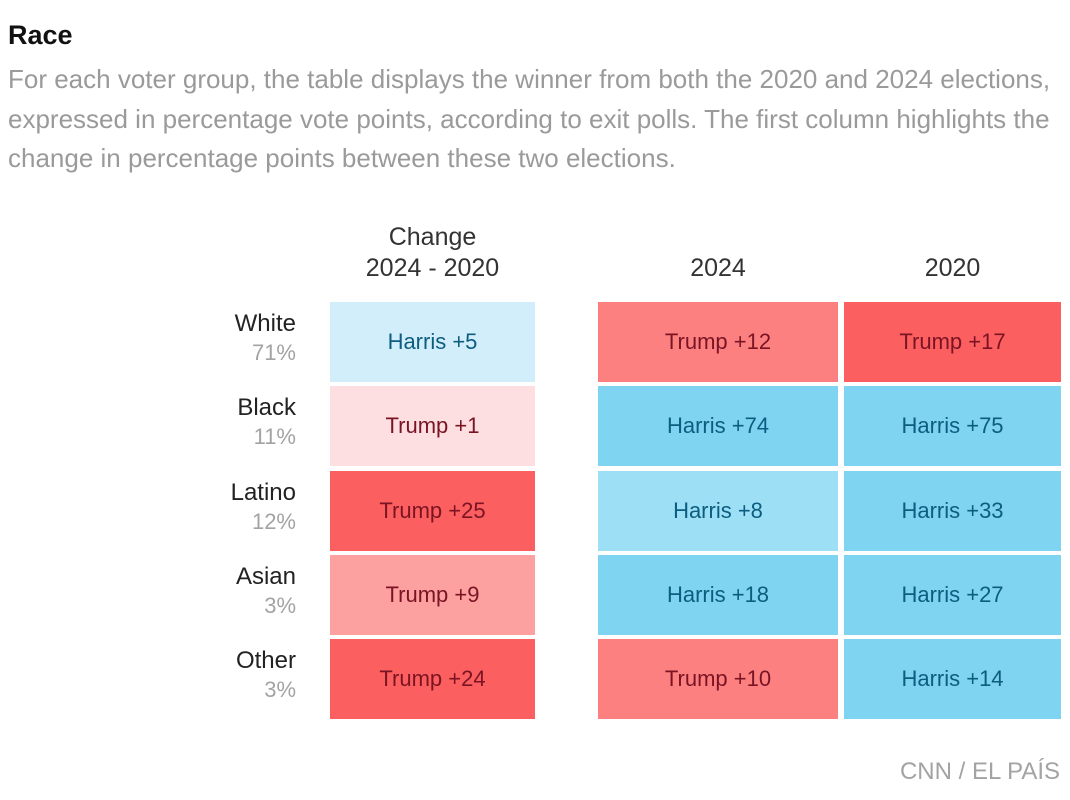  What do you see at coordinates (432, 253) in the screenshot?
I see `column-header-change: Change 2024 - 2020` at bounding box center [432, 253].